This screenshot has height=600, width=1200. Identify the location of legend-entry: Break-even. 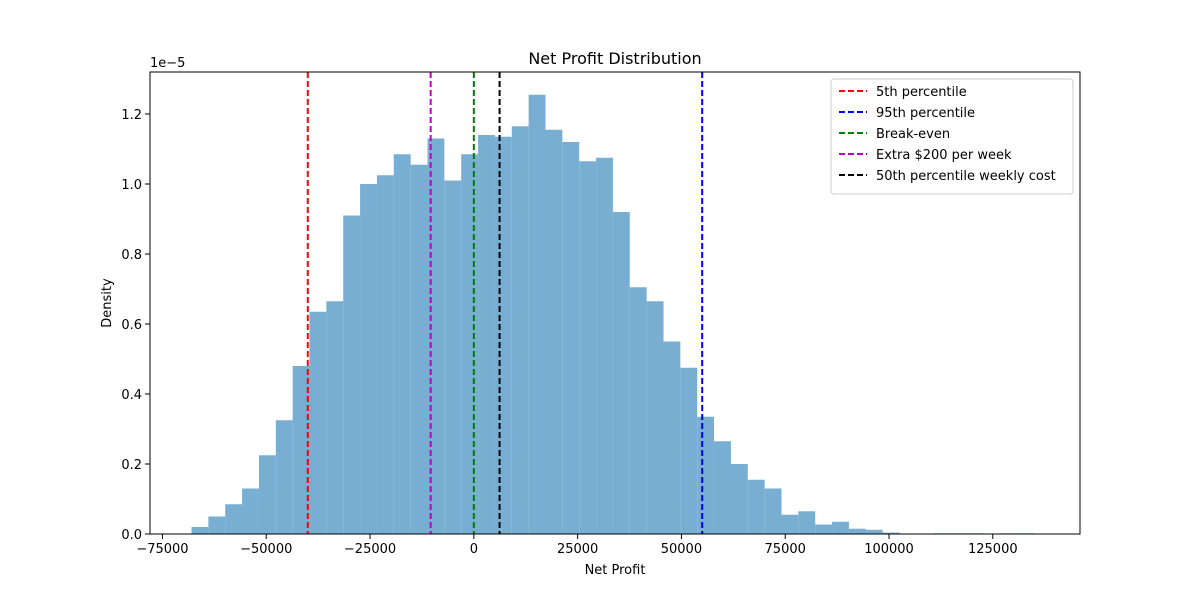
(913, 134).